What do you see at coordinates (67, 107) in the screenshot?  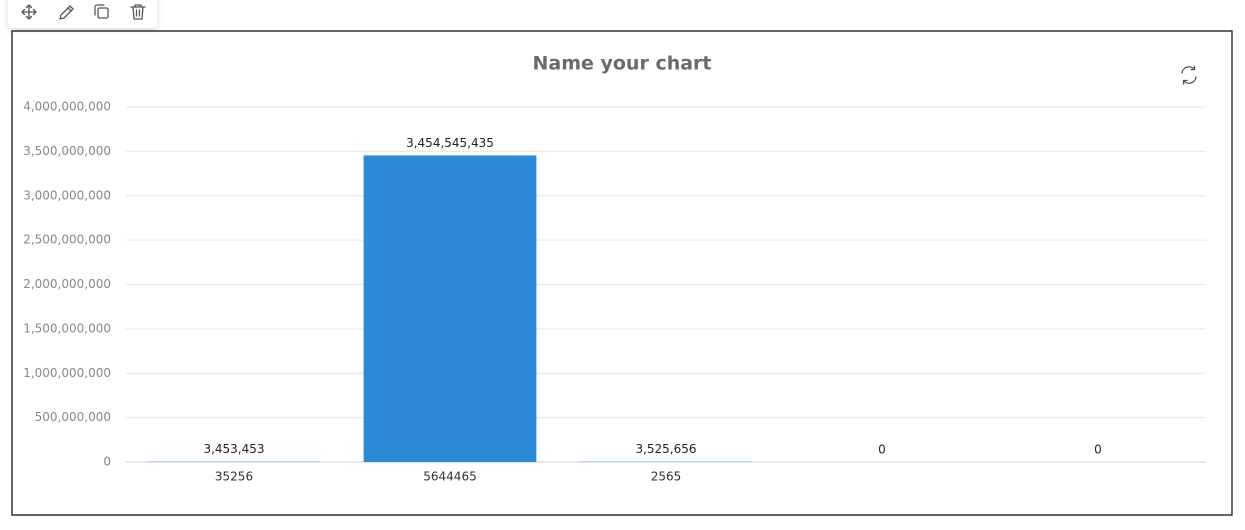 I see `y-tick-label: 4,000,000,000` at bounding box center [67, 107].